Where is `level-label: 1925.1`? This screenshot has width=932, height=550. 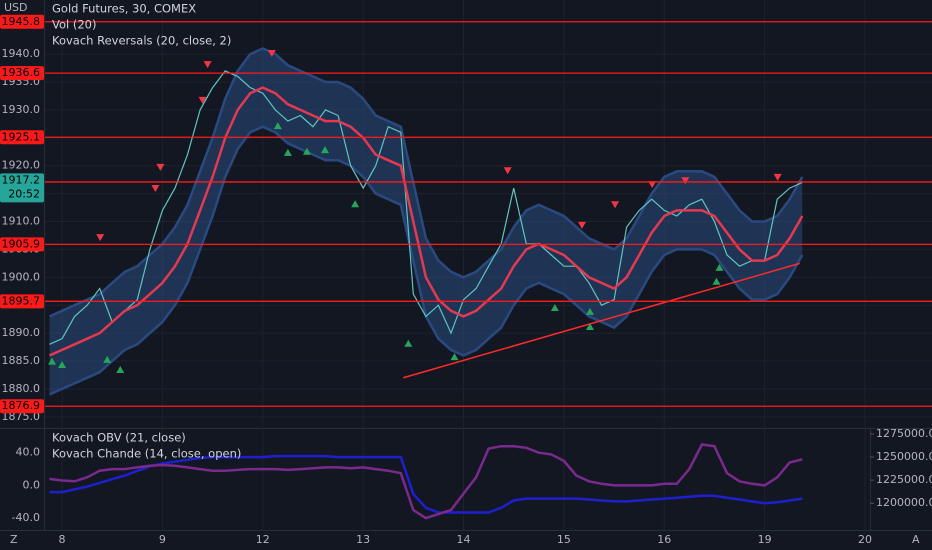
level-label: 1925.1 is located at coordinates (21, 136).